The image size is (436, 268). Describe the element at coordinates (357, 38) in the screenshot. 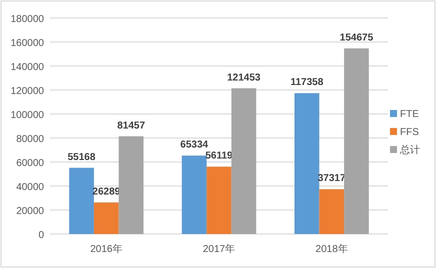

I see `data-label: 154675` at that location.